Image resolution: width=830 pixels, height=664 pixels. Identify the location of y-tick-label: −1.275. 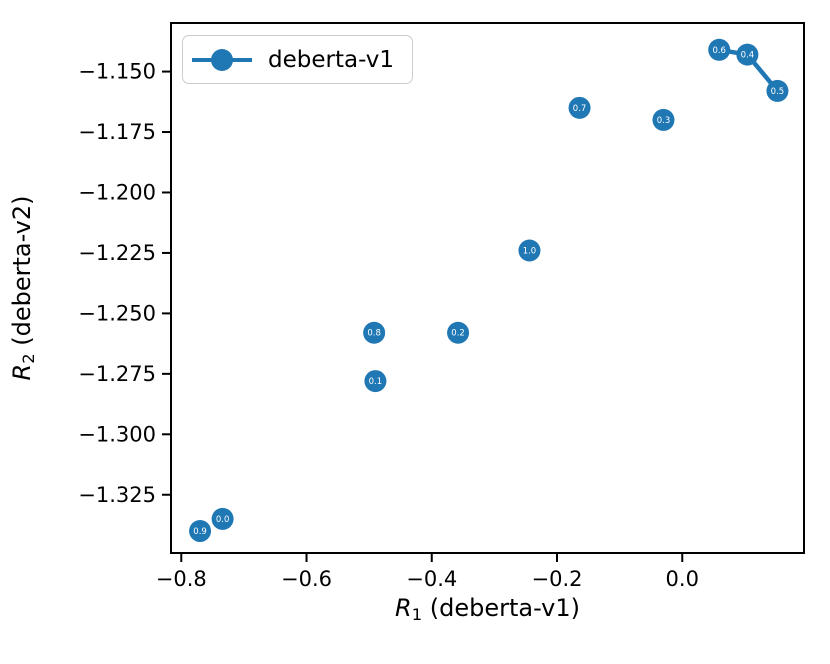
(117, 374).